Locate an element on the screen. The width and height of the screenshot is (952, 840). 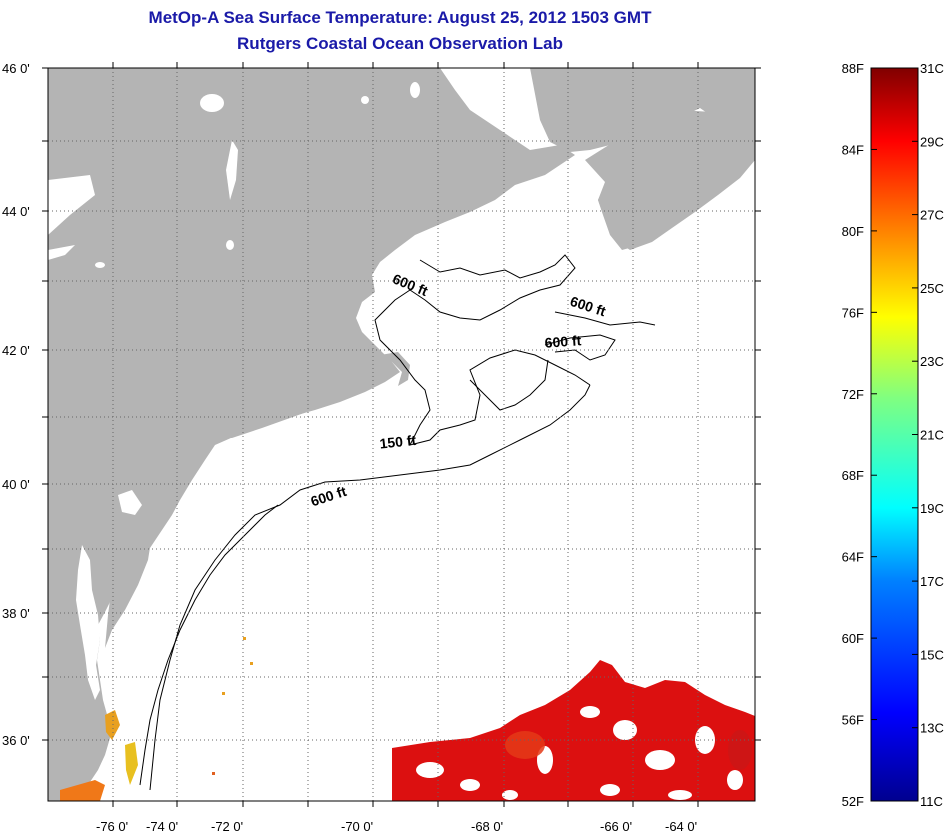
colorbar-fahrenheit-ticks is located at coordinates (874, 434).